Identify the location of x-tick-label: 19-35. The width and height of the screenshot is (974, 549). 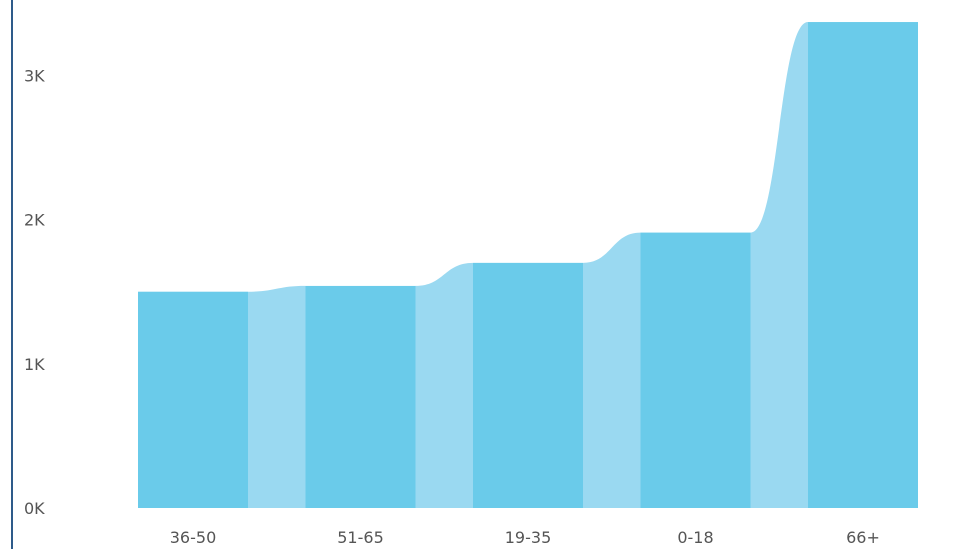
(528, 537).